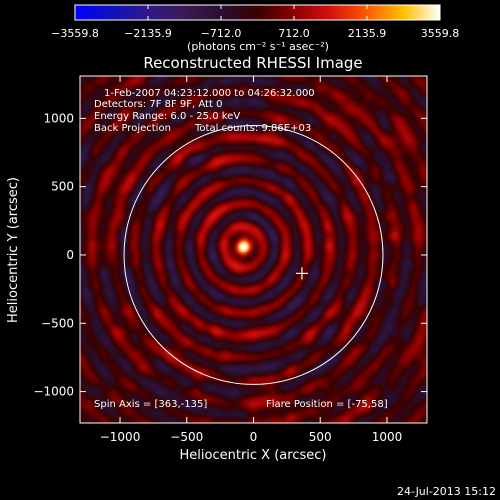  What do you see at coordinates (252, 128) in the screenshot?
I see `total-counts-text: Total counts: 9.86E+03` at bounding box center [252, 128].